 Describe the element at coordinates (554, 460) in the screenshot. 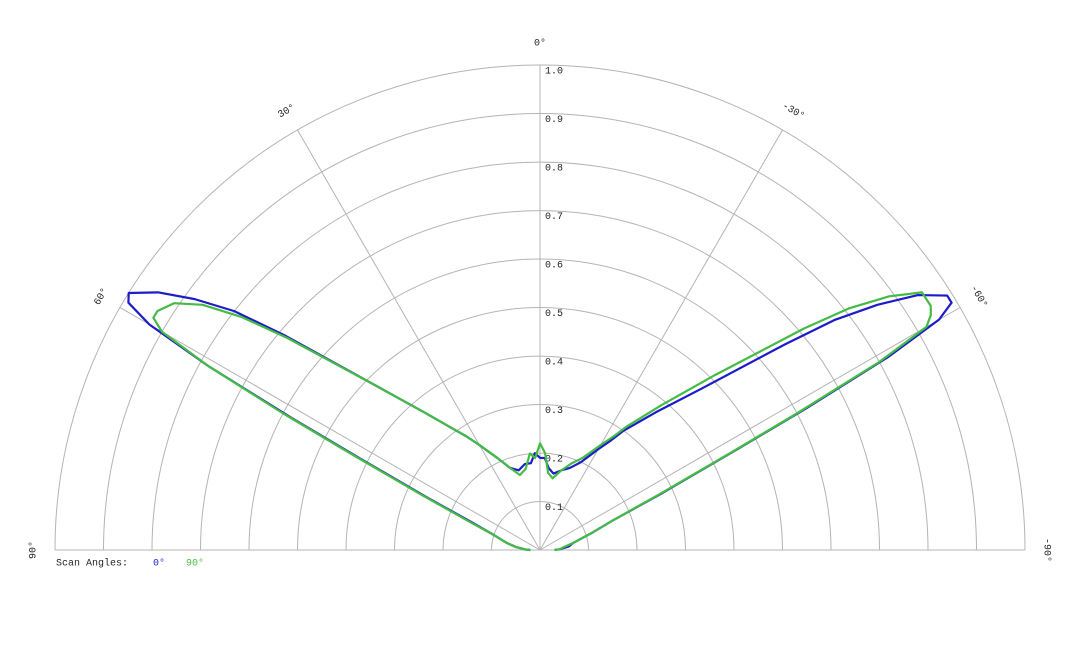

I see `r-tick-label: 0.2` at that location.